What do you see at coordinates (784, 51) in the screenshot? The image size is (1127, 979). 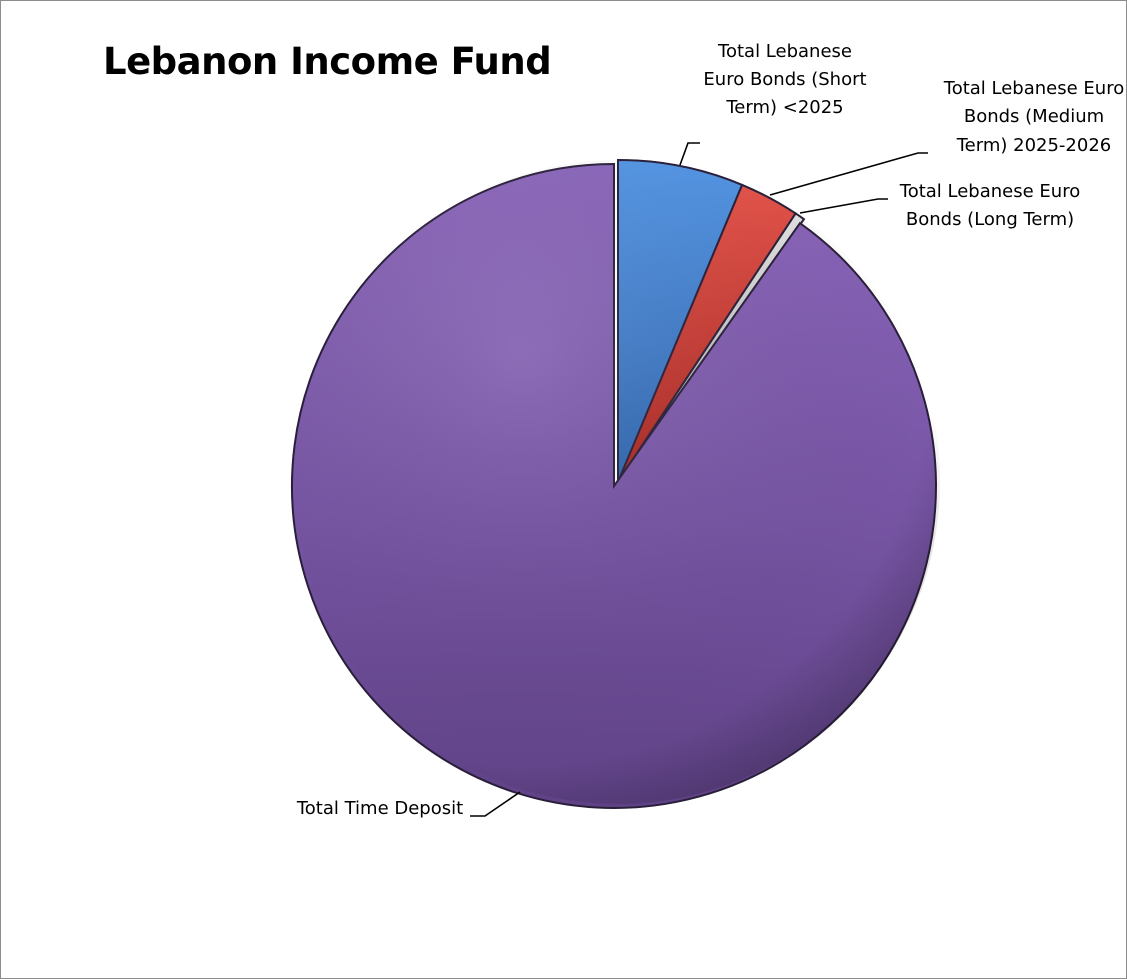 I see `label-short-term-bonds-line: Total Lebanese` at bounding box center [784, 51].